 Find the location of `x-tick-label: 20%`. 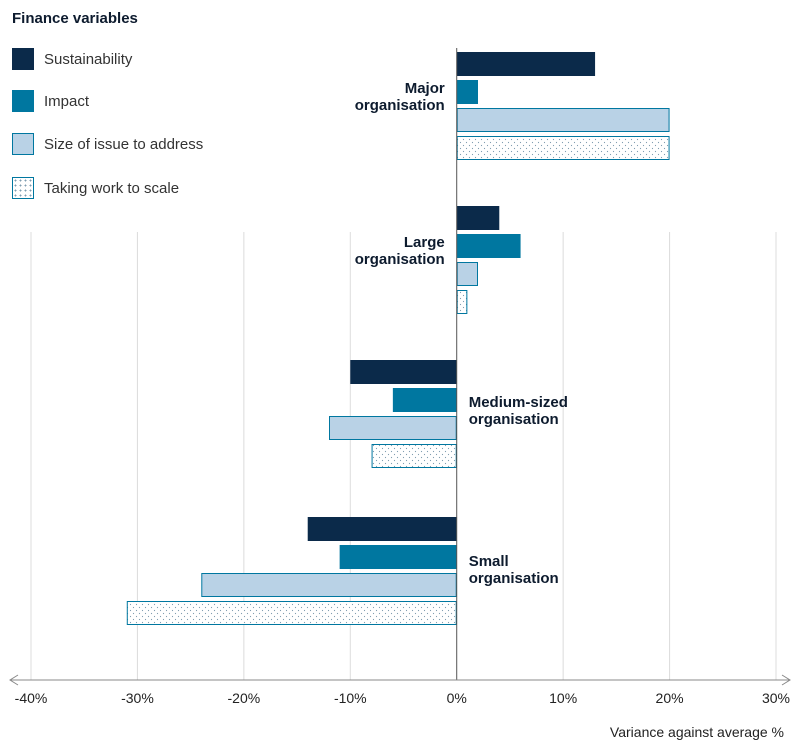

x-tick-label: 20% is located at coordinates (669, 698).